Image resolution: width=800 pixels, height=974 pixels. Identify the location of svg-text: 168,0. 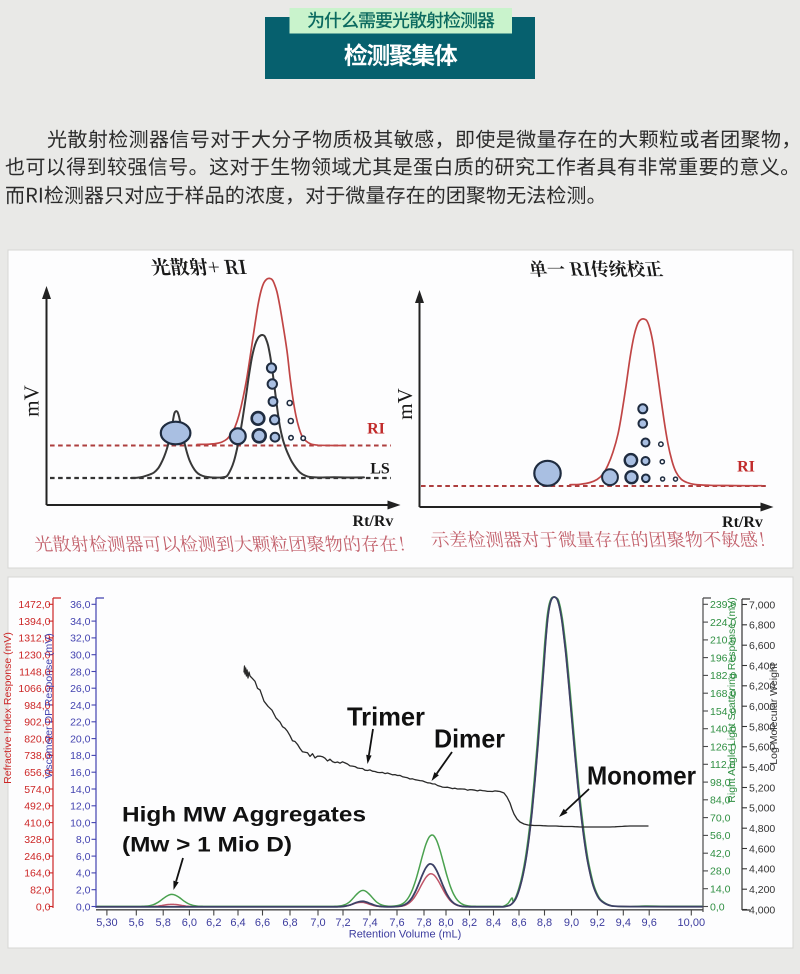
(723, 694).